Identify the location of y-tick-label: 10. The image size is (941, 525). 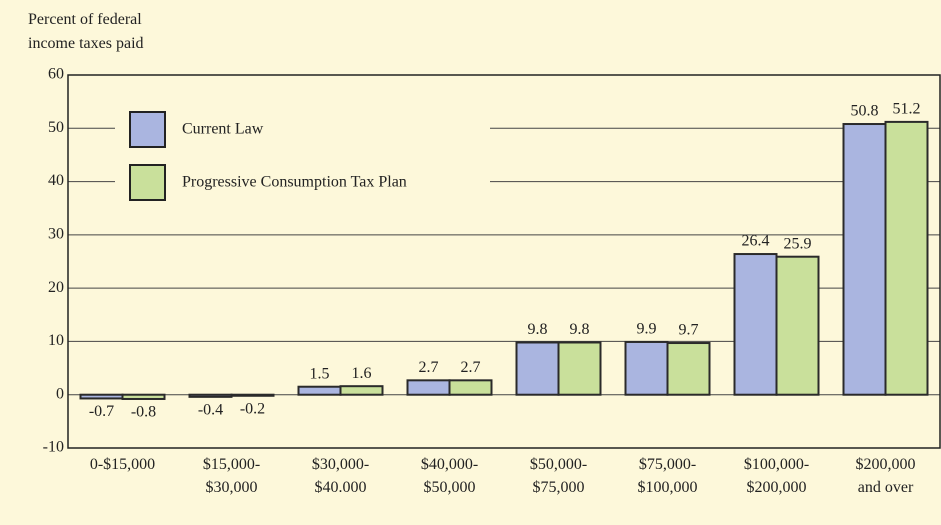
(56, 340).